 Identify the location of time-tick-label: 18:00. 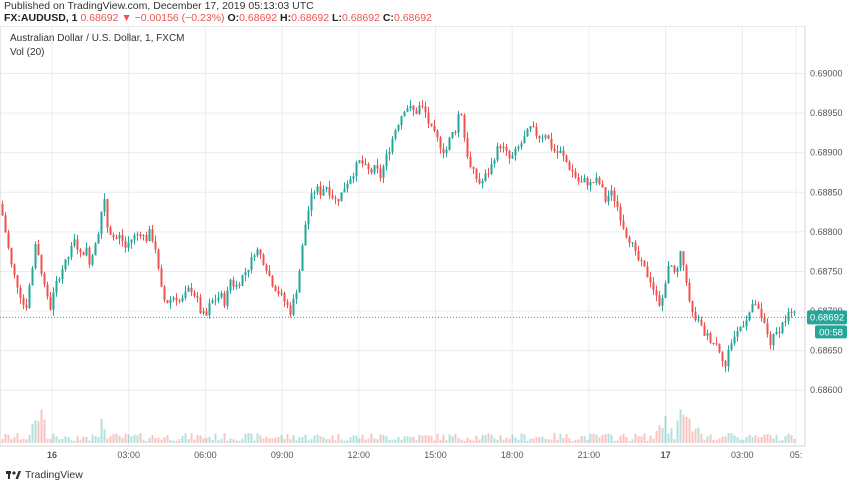
(512, 455).